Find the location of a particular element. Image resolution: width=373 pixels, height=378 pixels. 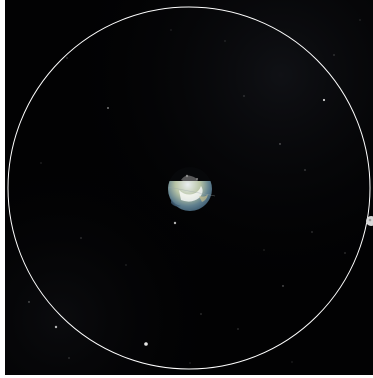

bottom-margin is located at coordinates (186, 376).